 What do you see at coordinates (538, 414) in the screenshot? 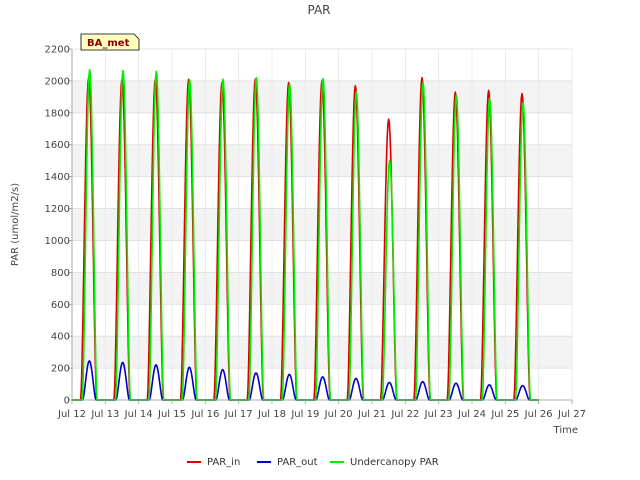
I see `x-tick-label: Jul 26` at bounding box center [538, 414].